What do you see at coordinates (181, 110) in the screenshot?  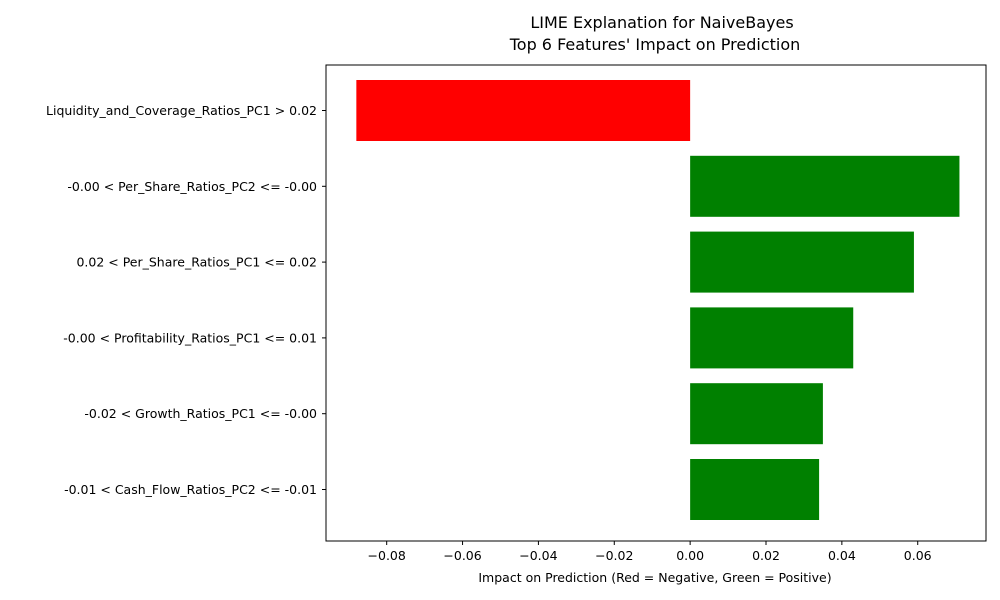 I see `y-tick-label-0: Liquidity_and_Coverage_Ratios_PC1 > 0.02` at bounding box center [181, 110].